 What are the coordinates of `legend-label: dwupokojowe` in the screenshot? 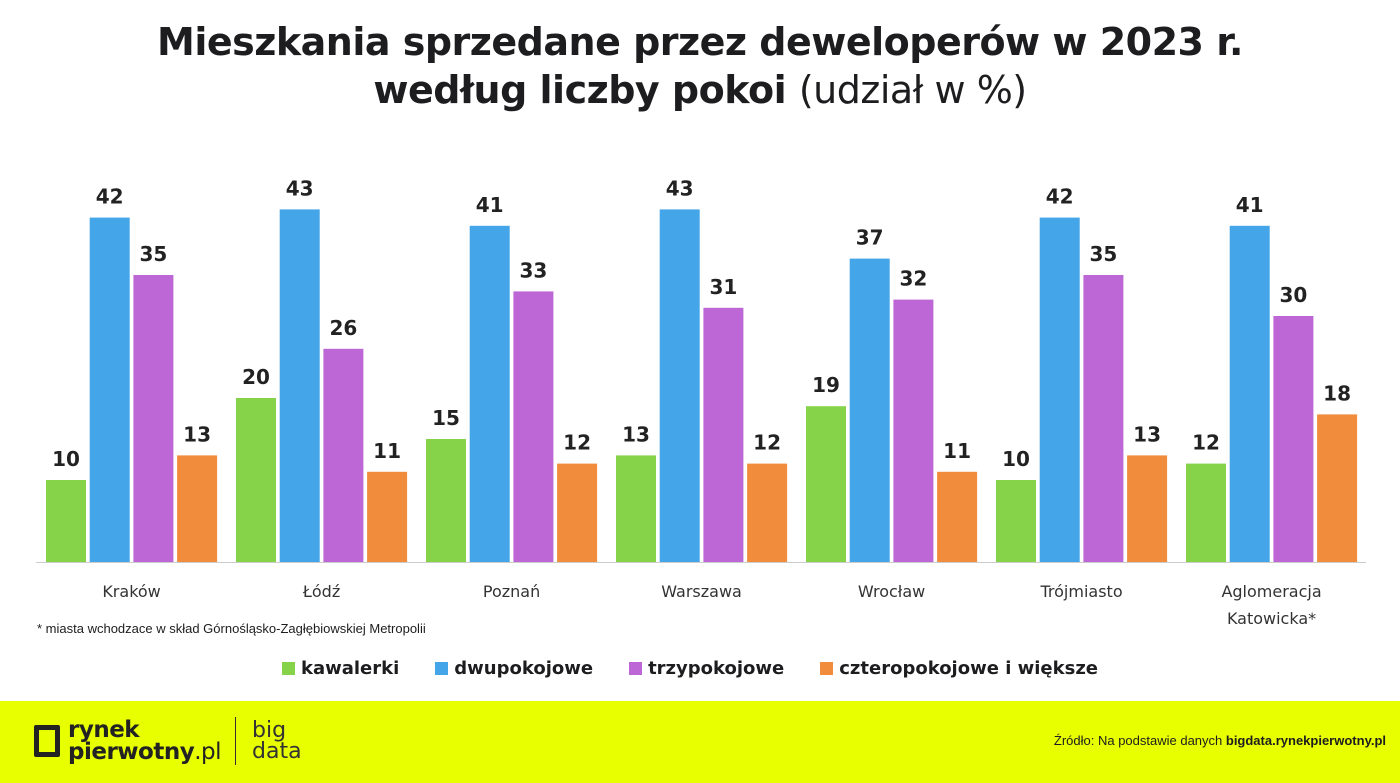 It's located at (524, 668).